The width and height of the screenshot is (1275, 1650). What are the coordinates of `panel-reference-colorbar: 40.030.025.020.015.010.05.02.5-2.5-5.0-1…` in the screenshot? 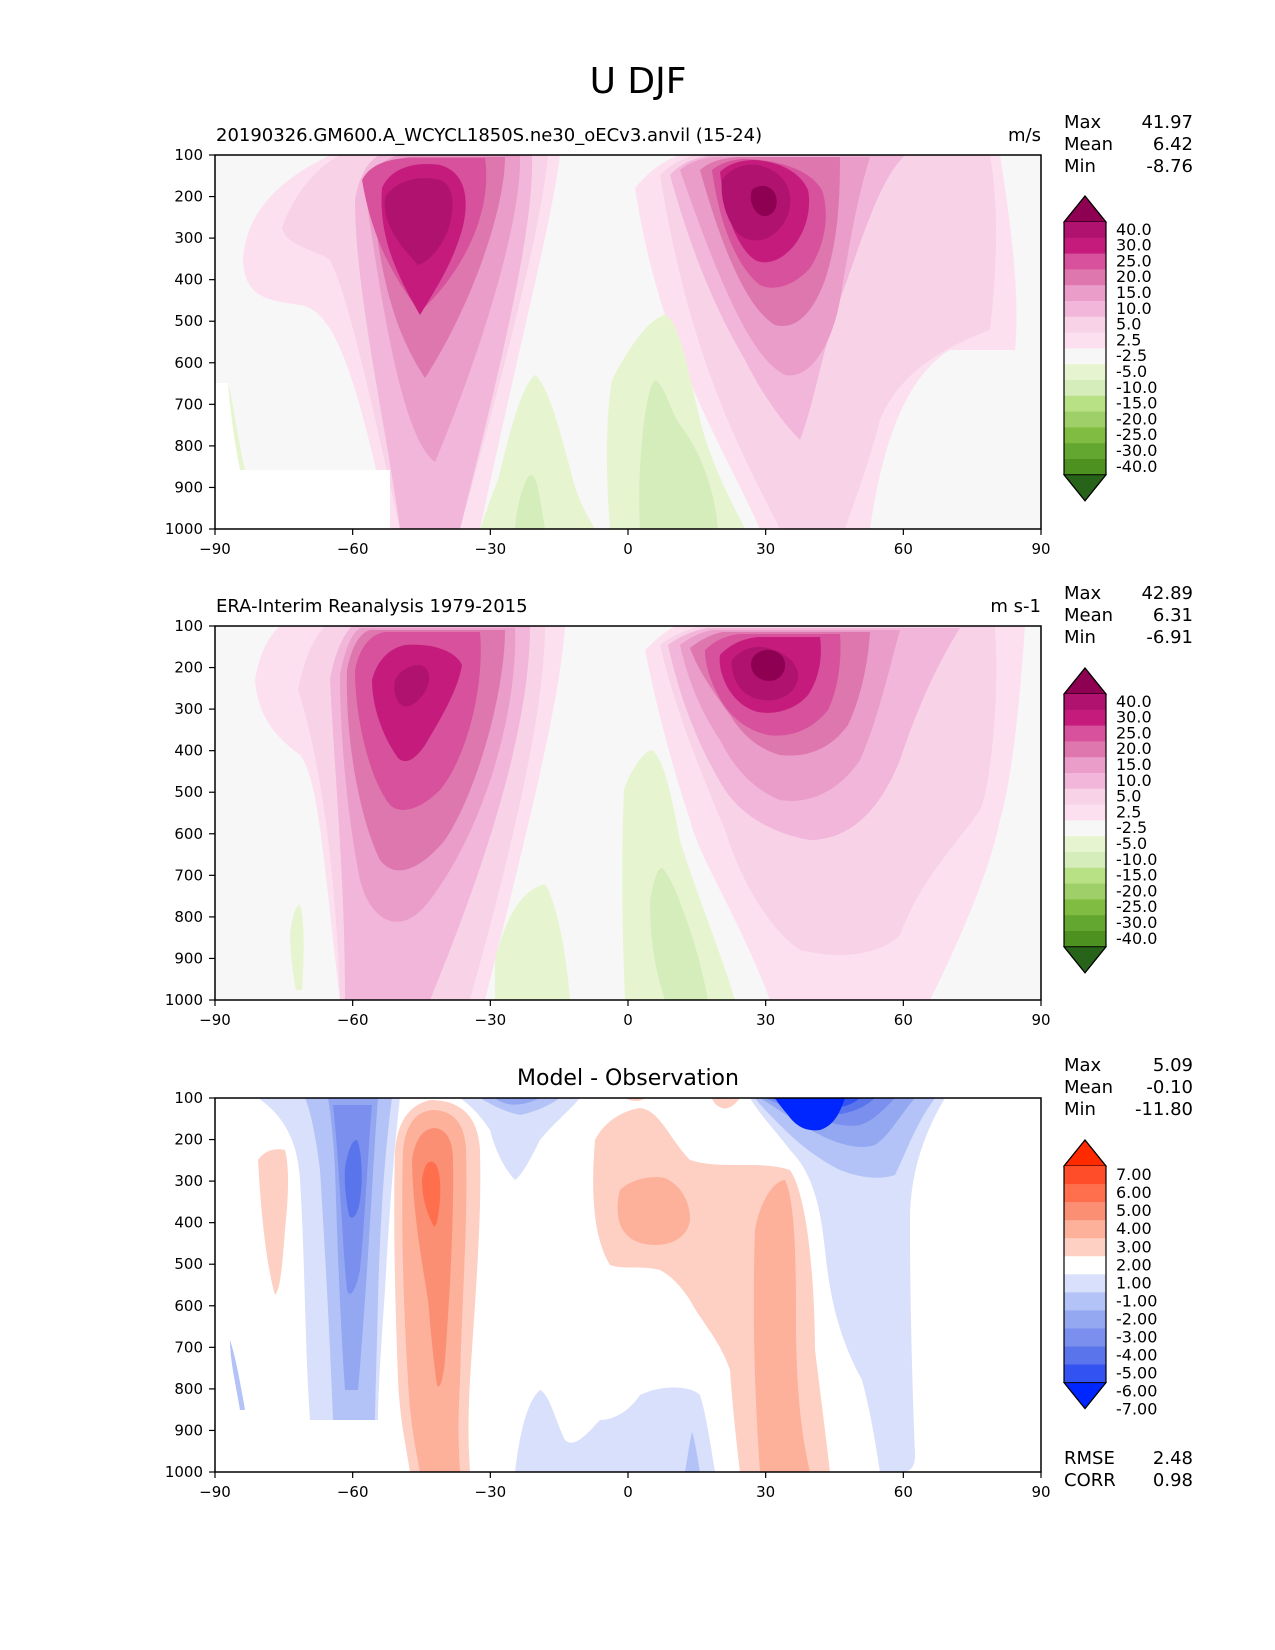 It's located at (1109, 820).